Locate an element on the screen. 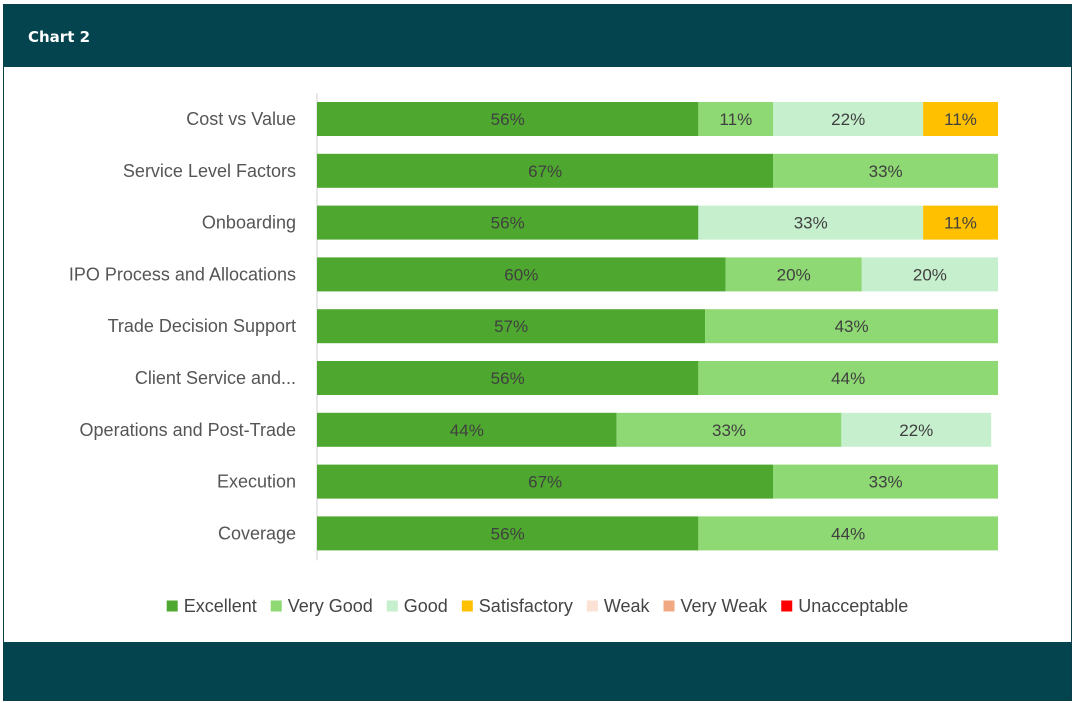 The height and width of the screenshot is (703, 1075). category-label: Operations and Post-Trade is located at coordinates (188, 430).